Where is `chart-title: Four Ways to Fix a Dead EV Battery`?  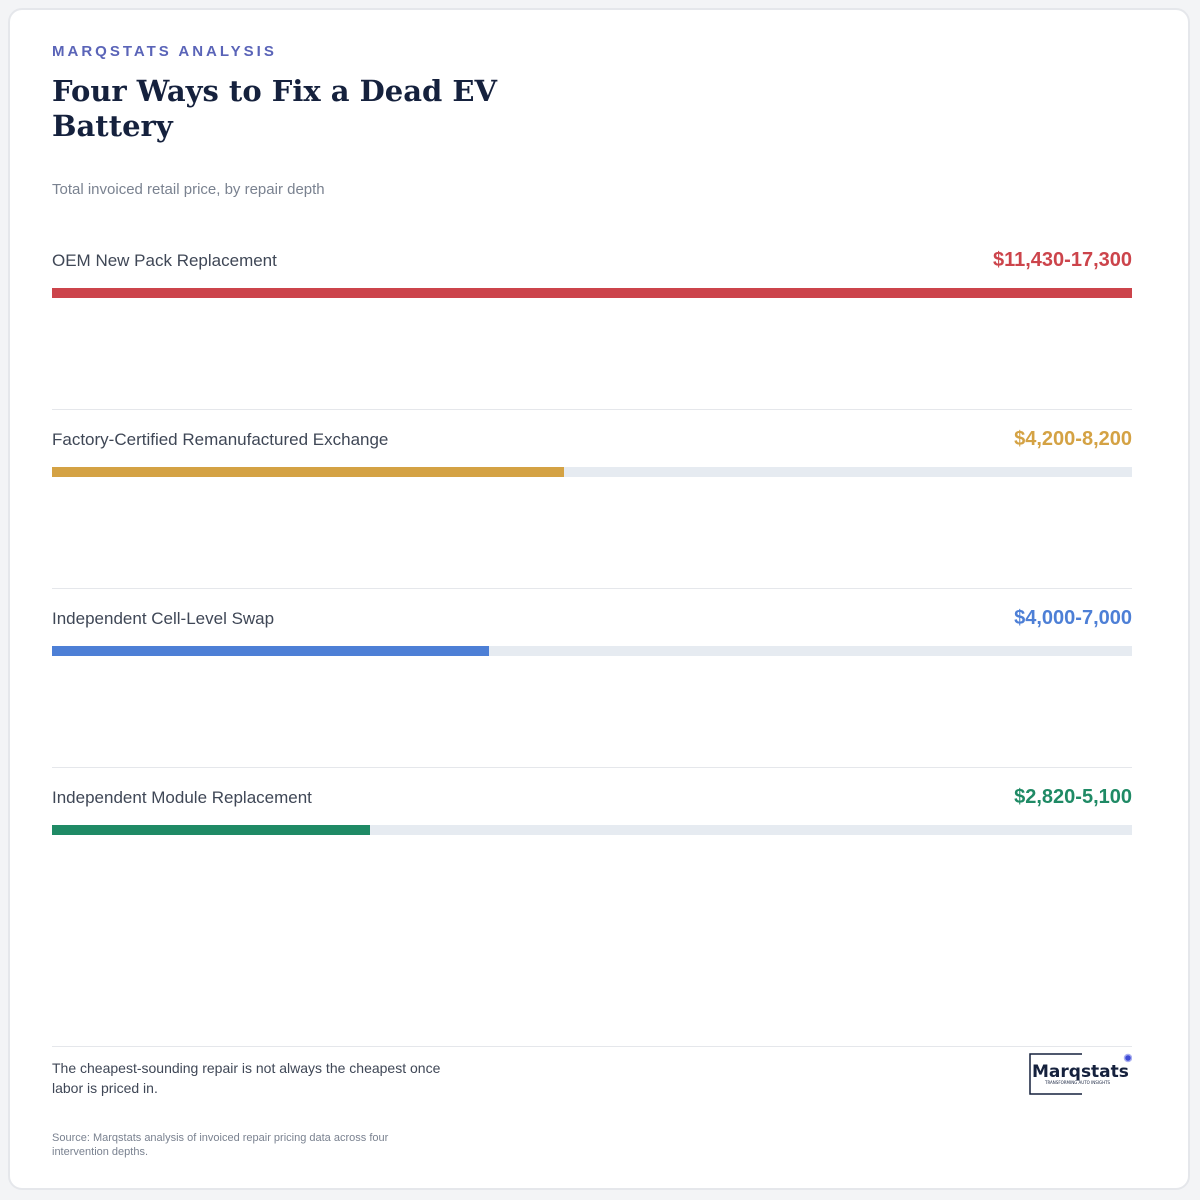 chart-title: Four Ways to Fix a Dead EV Battery is located at coordinates (274, 108).